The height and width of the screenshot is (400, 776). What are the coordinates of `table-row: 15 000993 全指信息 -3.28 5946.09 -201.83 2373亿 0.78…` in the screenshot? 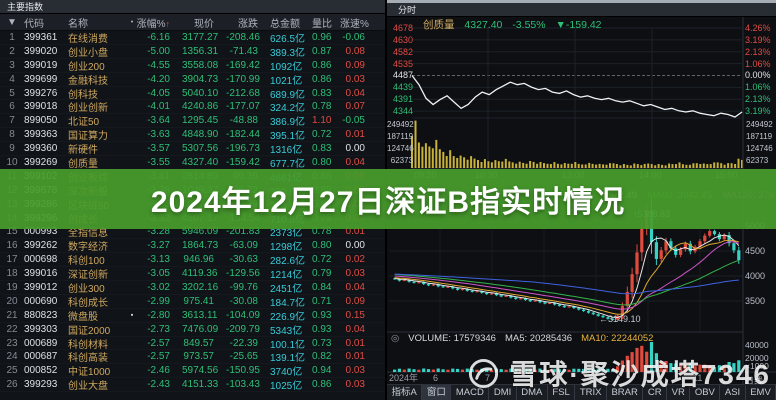 It's located at (192, 232).